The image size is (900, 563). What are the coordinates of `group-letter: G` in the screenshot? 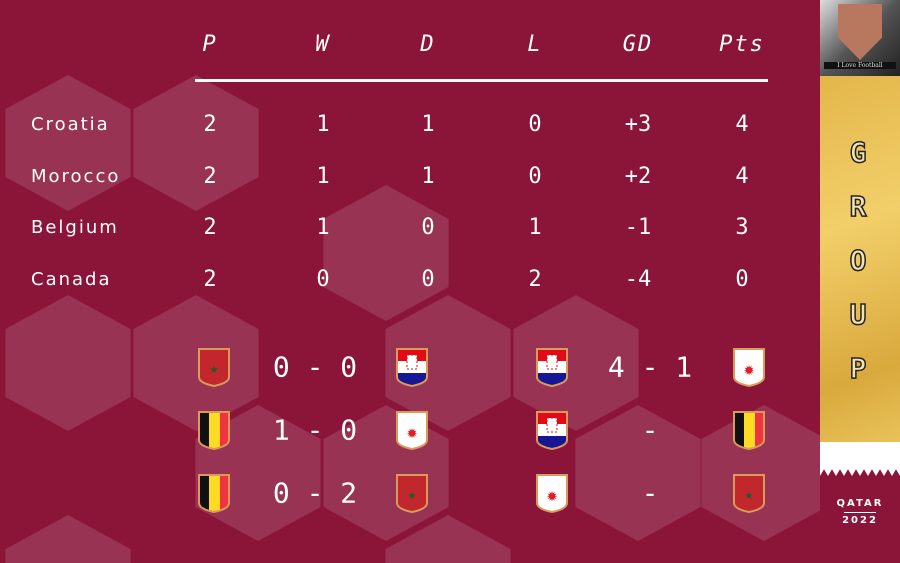 It's located at (858, 152).